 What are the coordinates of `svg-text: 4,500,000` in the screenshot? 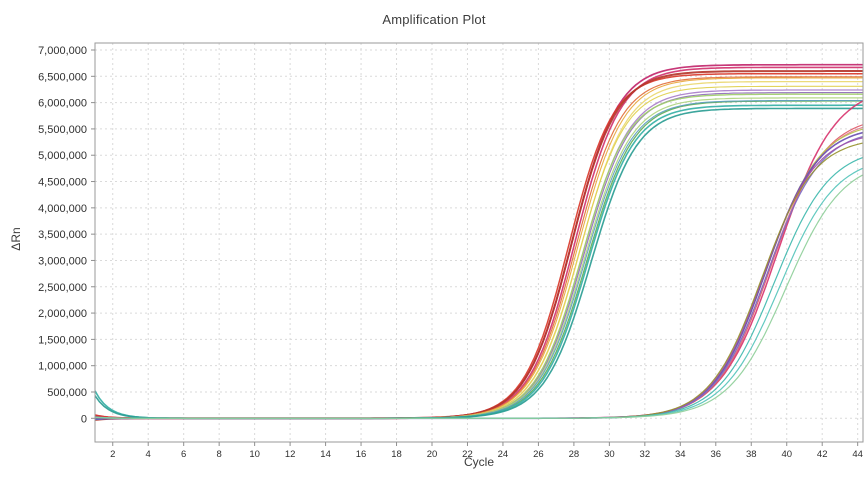 It's located at (62, 183).